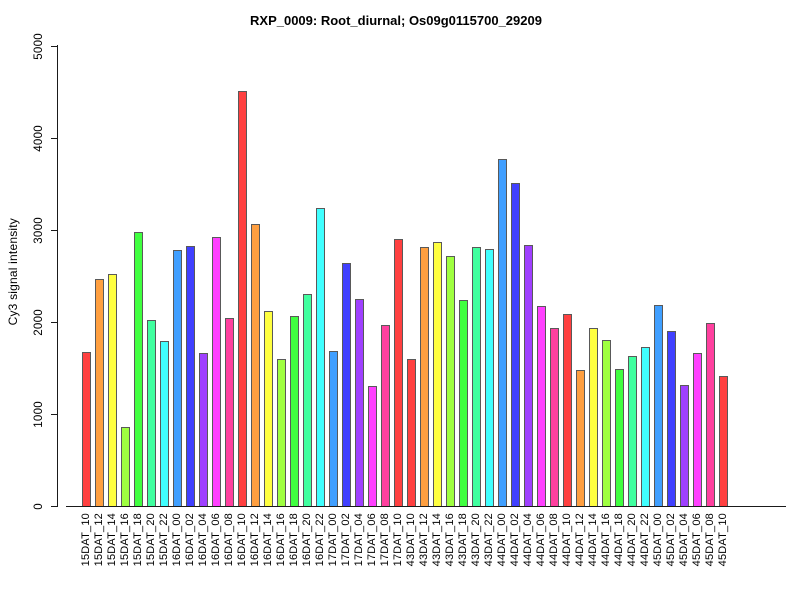  Describe the element at coordinates (151, 540) in the screenshot. I see `x-tick-label-text: 15DAT_20` at that location.